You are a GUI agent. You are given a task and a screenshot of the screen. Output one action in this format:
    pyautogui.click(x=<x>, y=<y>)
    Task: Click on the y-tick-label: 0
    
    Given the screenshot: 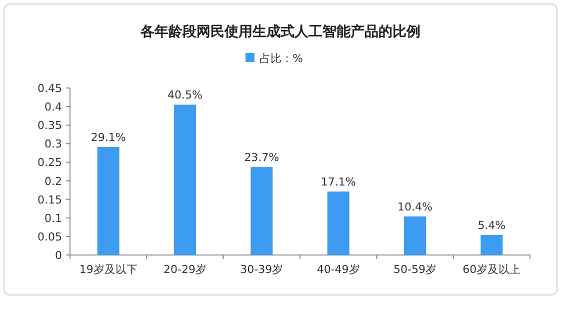 What is the action you would take?
    pyautogui.click(x=58, y=255)
    